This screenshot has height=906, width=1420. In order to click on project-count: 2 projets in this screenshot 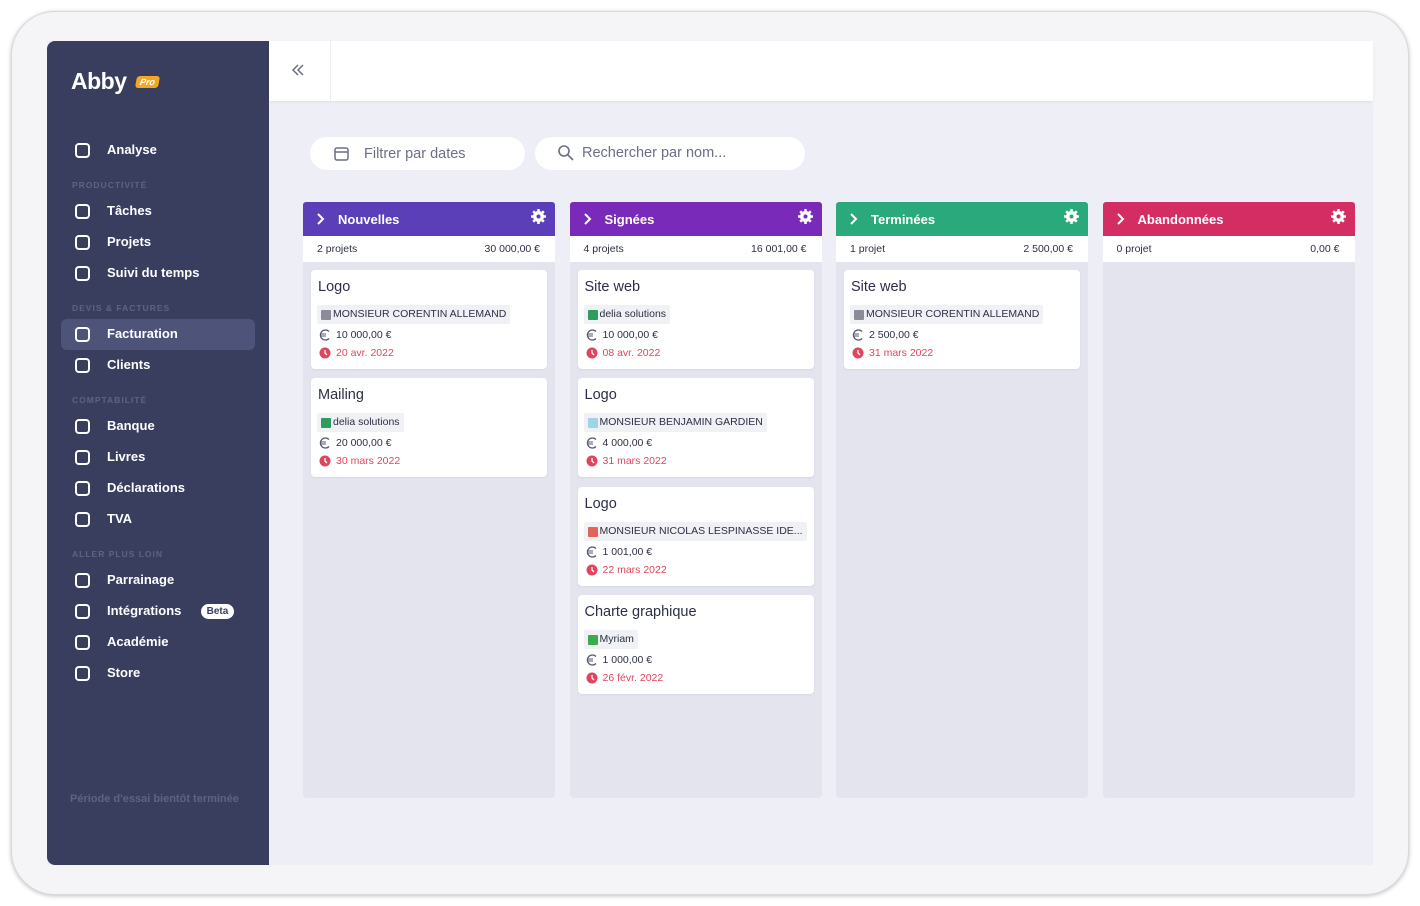, I will do `click(337, 249)`.